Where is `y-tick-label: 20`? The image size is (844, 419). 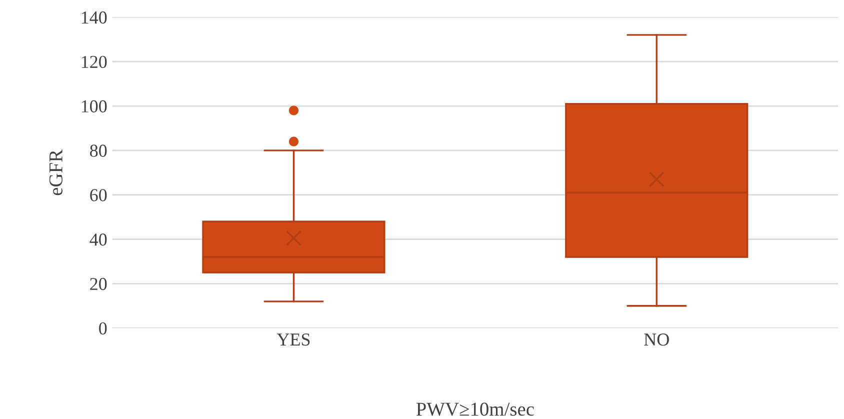
y-tick-label: 20 is located at coordinates (98, 284).